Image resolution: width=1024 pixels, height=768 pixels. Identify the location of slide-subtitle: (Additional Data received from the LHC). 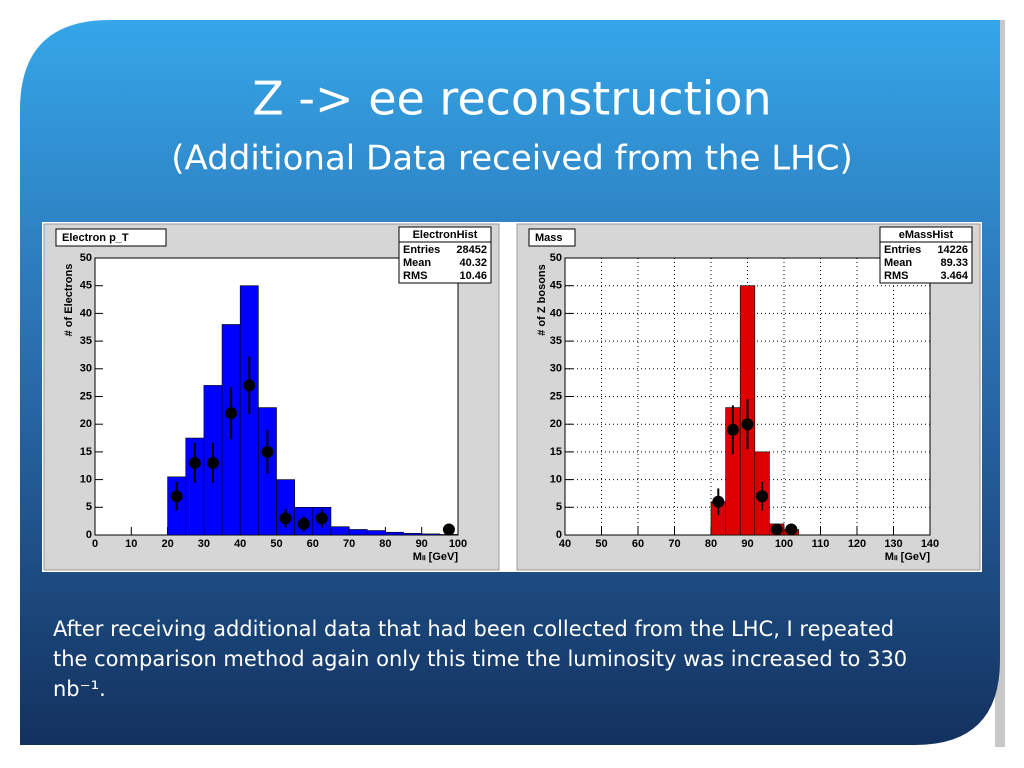
(511, 159).